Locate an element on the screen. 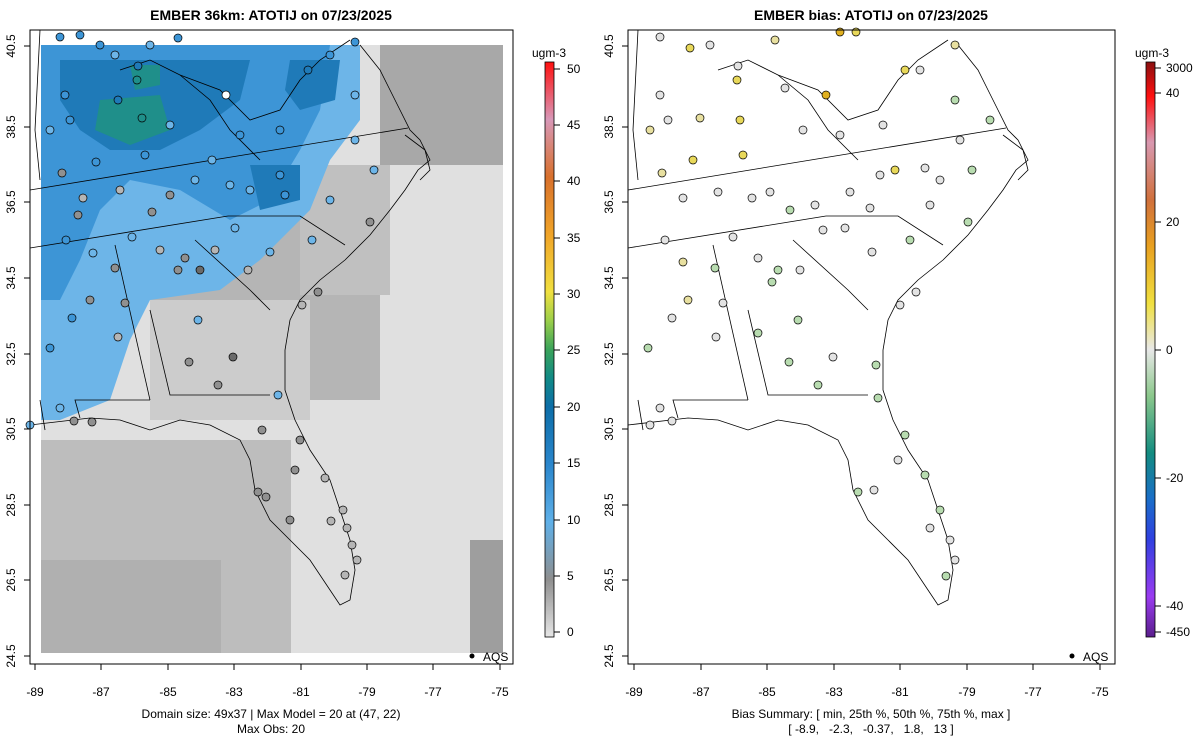  left-legend-label: AQS is located at coordinates (495, 657).